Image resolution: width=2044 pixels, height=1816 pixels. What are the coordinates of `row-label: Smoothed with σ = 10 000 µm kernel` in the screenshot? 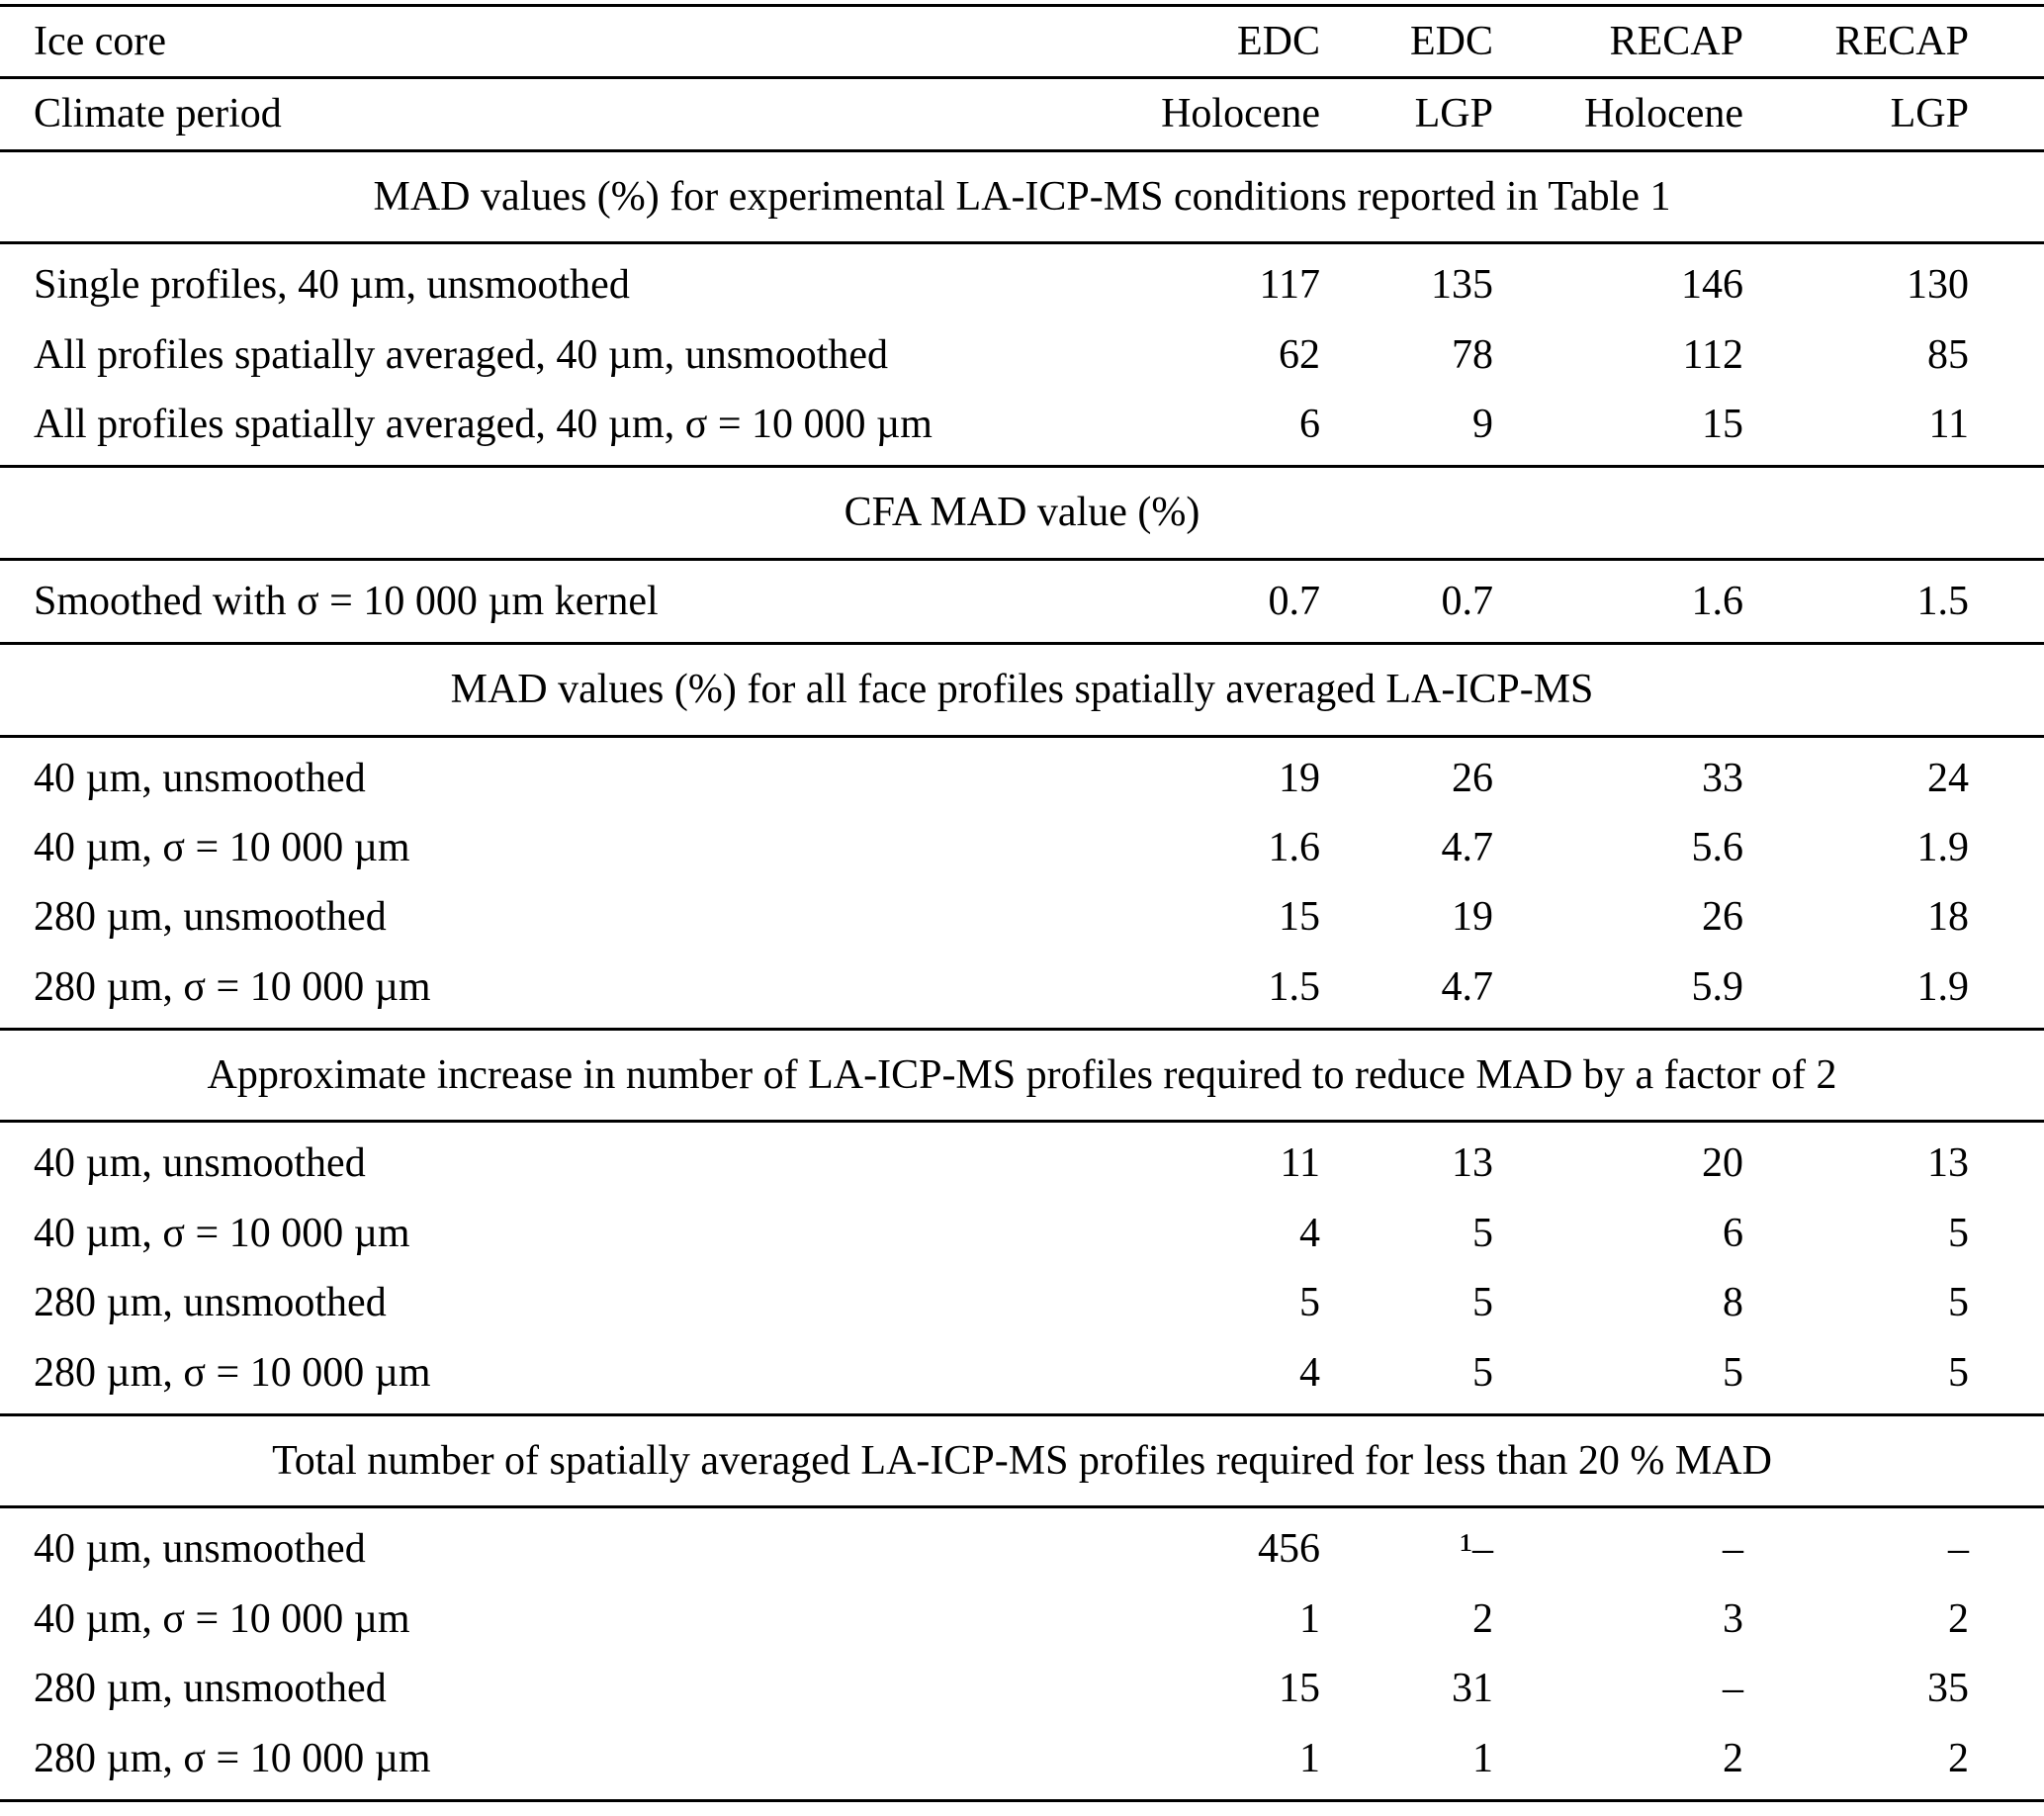 It's located at (346, 601).